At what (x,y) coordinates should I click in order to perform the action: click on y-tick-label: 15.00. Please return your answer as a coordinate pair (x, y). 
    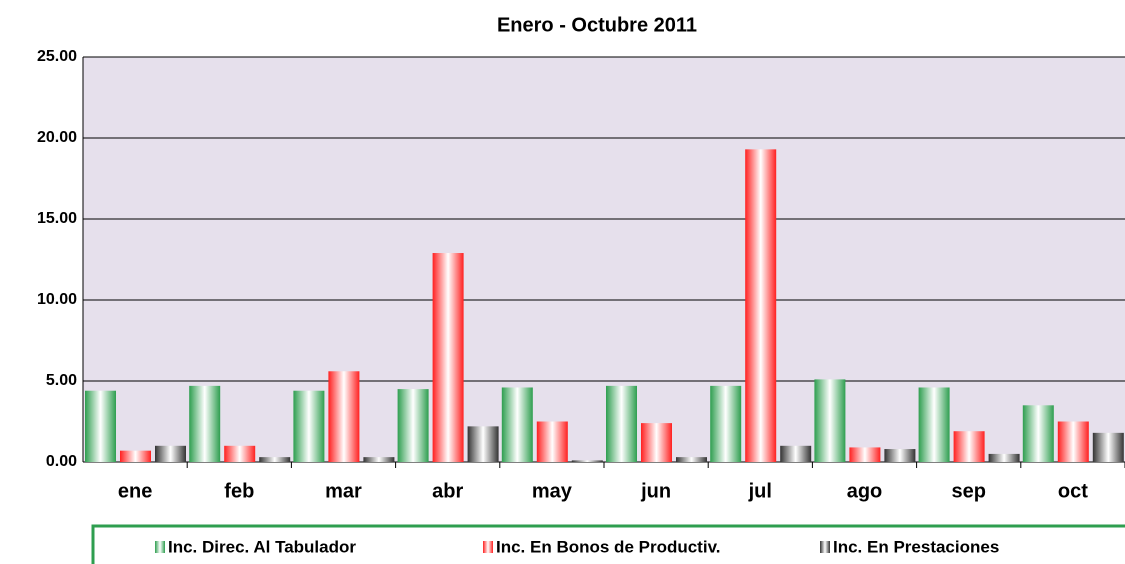
    Looking at the image, I should click on (57, 218).